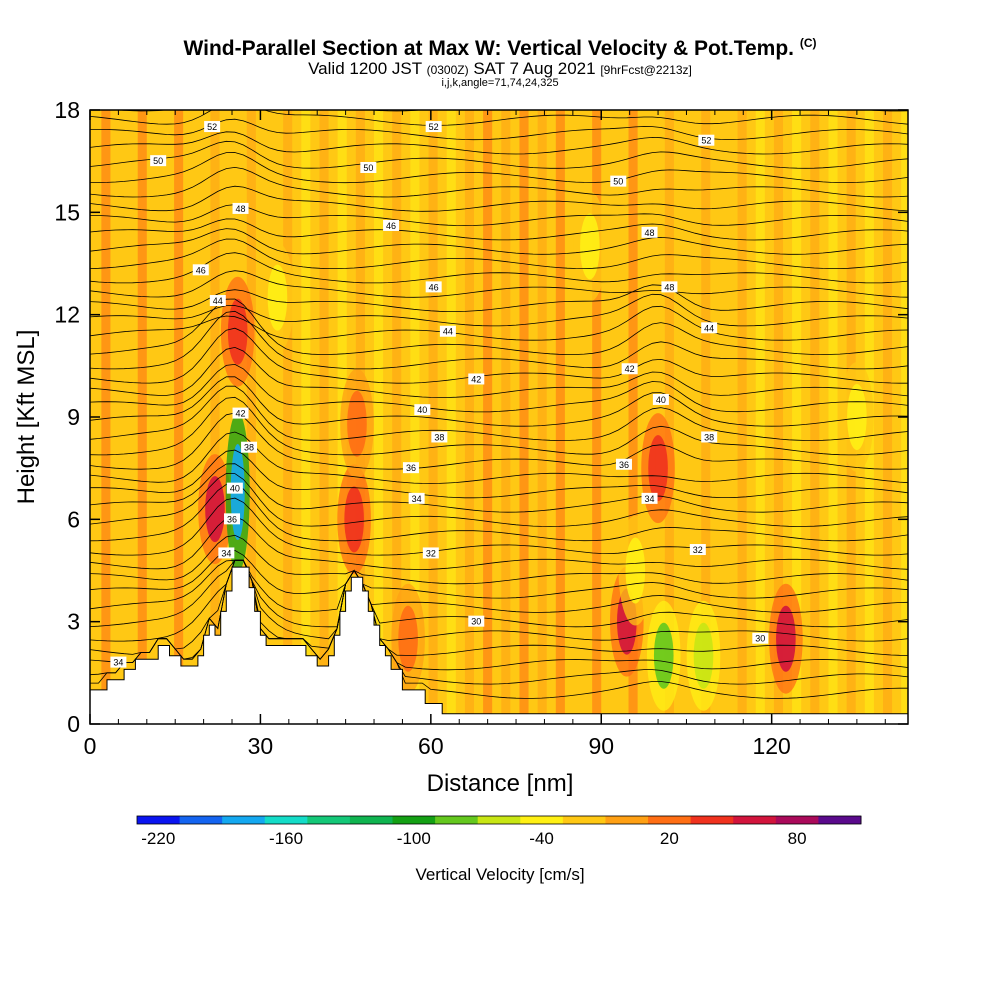 This screenshot has height=1000, width=1000. I want to click on contour-label-text: 38, so click(709, 437).